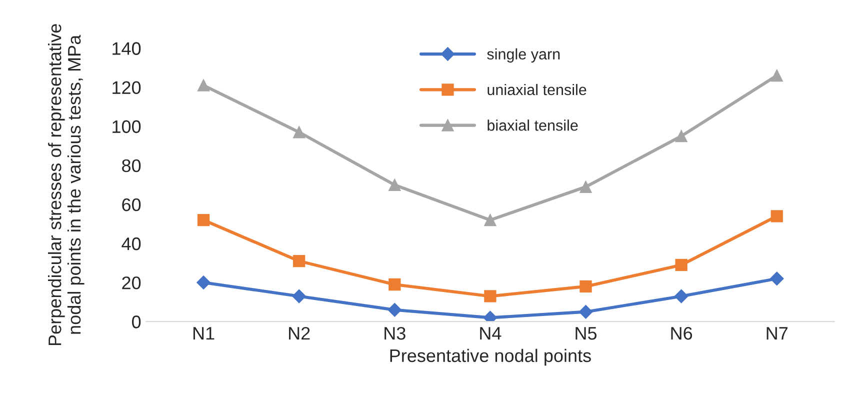  Describe the element at coordinates (537, 90) in the screenshot. I see `legend-label: uniaxial tensile` at that location.